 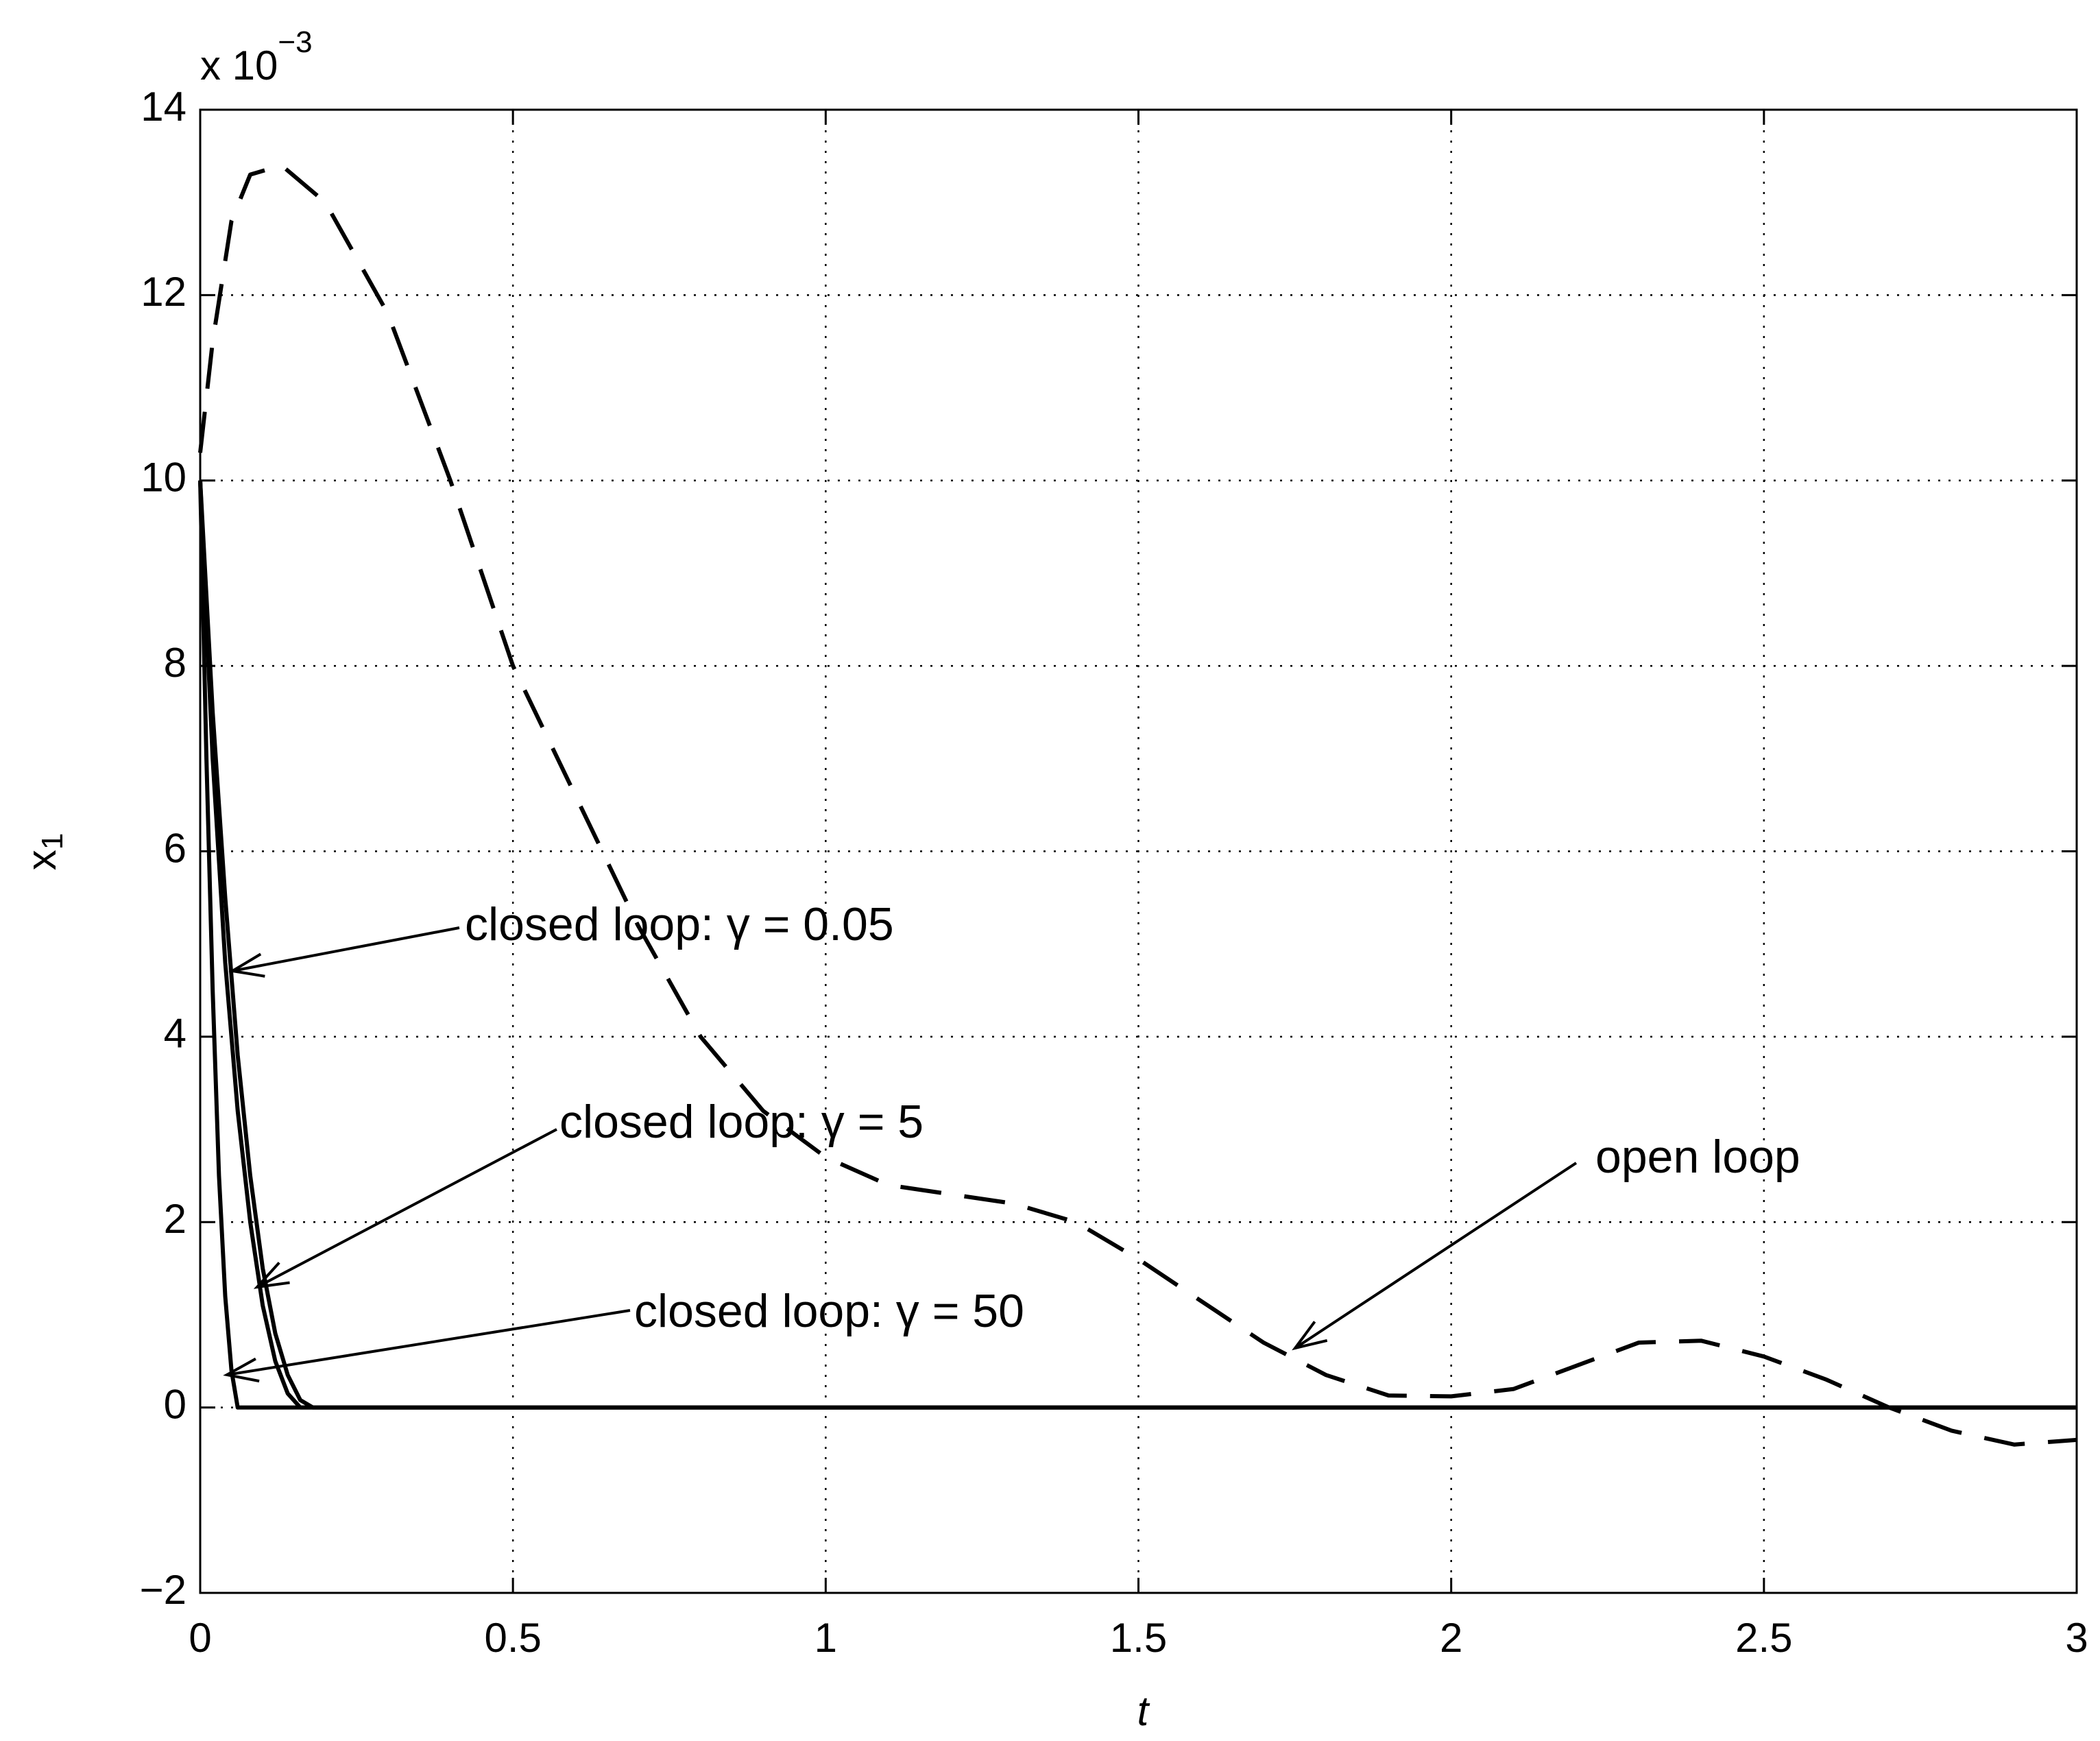 What do you see at coordinates (2076, 1638) in the screenshot?
I see `x-tick-label: 3` at bounding box center [2076, 1638].